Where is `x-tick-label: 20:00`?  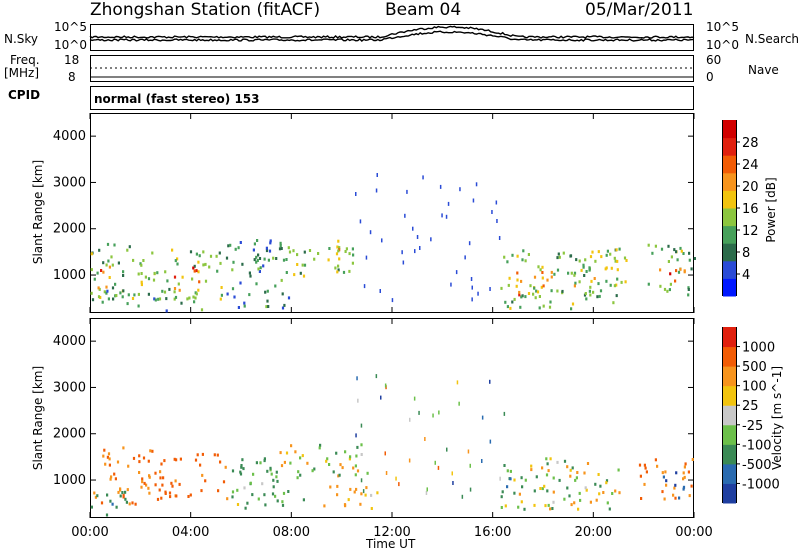 x-tick-label: 20:00 is located at coordinates (593, 532).